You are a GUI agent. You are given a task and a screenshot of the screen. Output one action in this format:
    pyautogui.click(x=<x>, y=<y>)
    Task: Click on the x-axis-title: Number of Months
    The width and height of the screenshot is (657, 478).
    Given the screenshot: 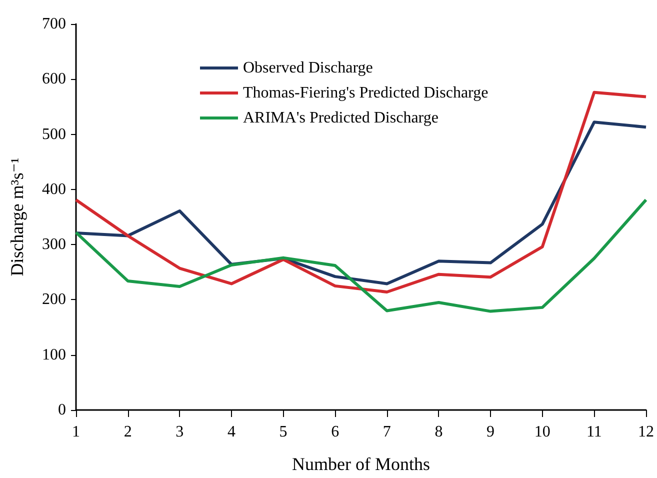 What is the action you would take?
    pyautogui.click(x=361, y=464)
    